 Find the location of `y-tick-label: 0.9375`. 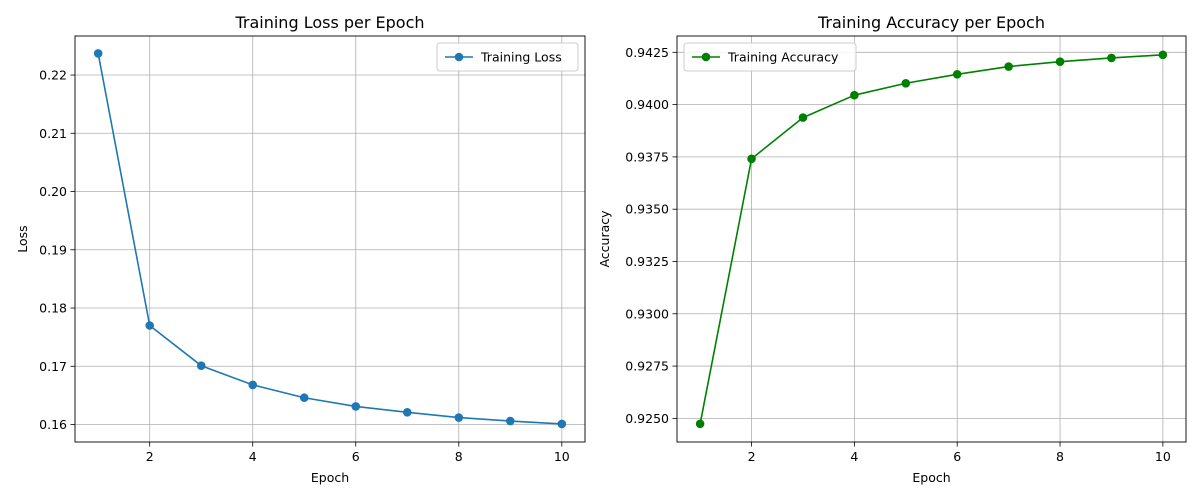

y-tick-label: 0.9375 is located at coordinates (647, 156).